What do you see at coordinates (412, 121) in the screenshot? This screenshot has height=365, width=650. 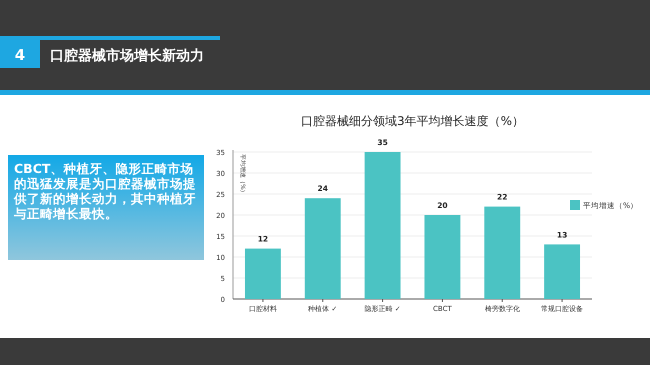 I see `chart-title: 口腔器械细分领域3年平均增长速度（%）` at bounding box center [412, 121].